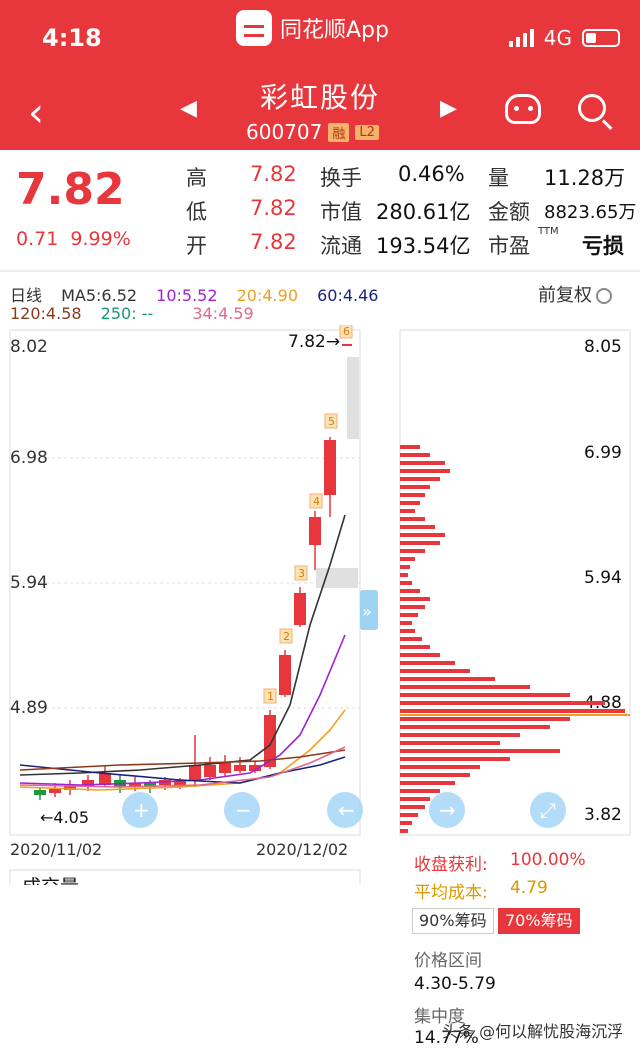 This screenshot has width=640, height=1053. I want to click on range-label: 价格区间, so click(448, 961).